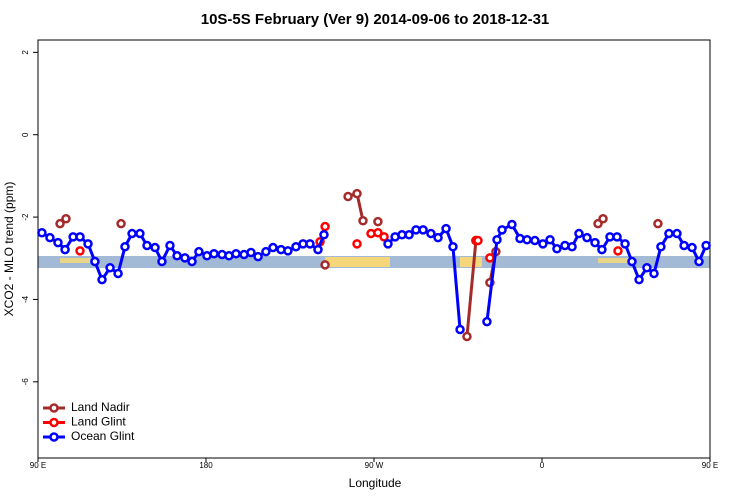  I want to click on y-axis-label: XCO2 - MLO trend (ppm), so click(9, 249).